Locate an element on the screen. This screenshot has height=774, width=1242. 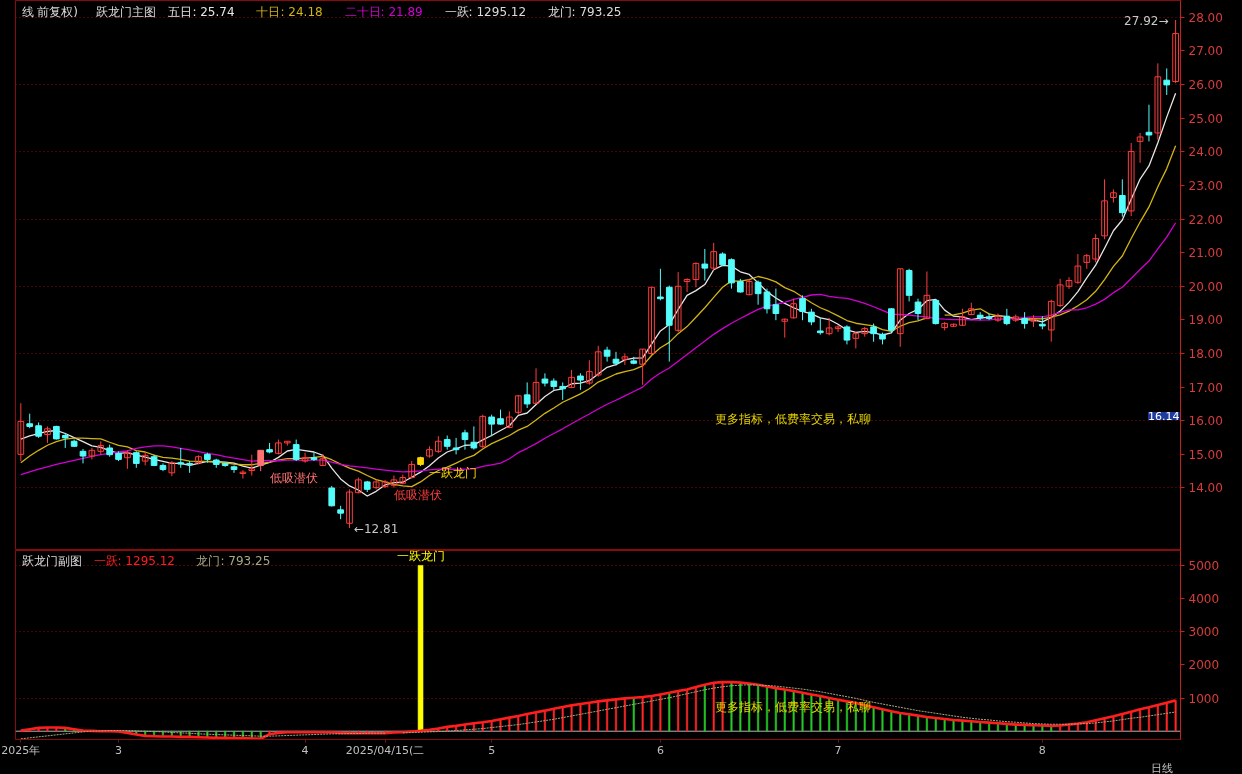
text: 五日: 25.74 is located at coordinates (201, 11).